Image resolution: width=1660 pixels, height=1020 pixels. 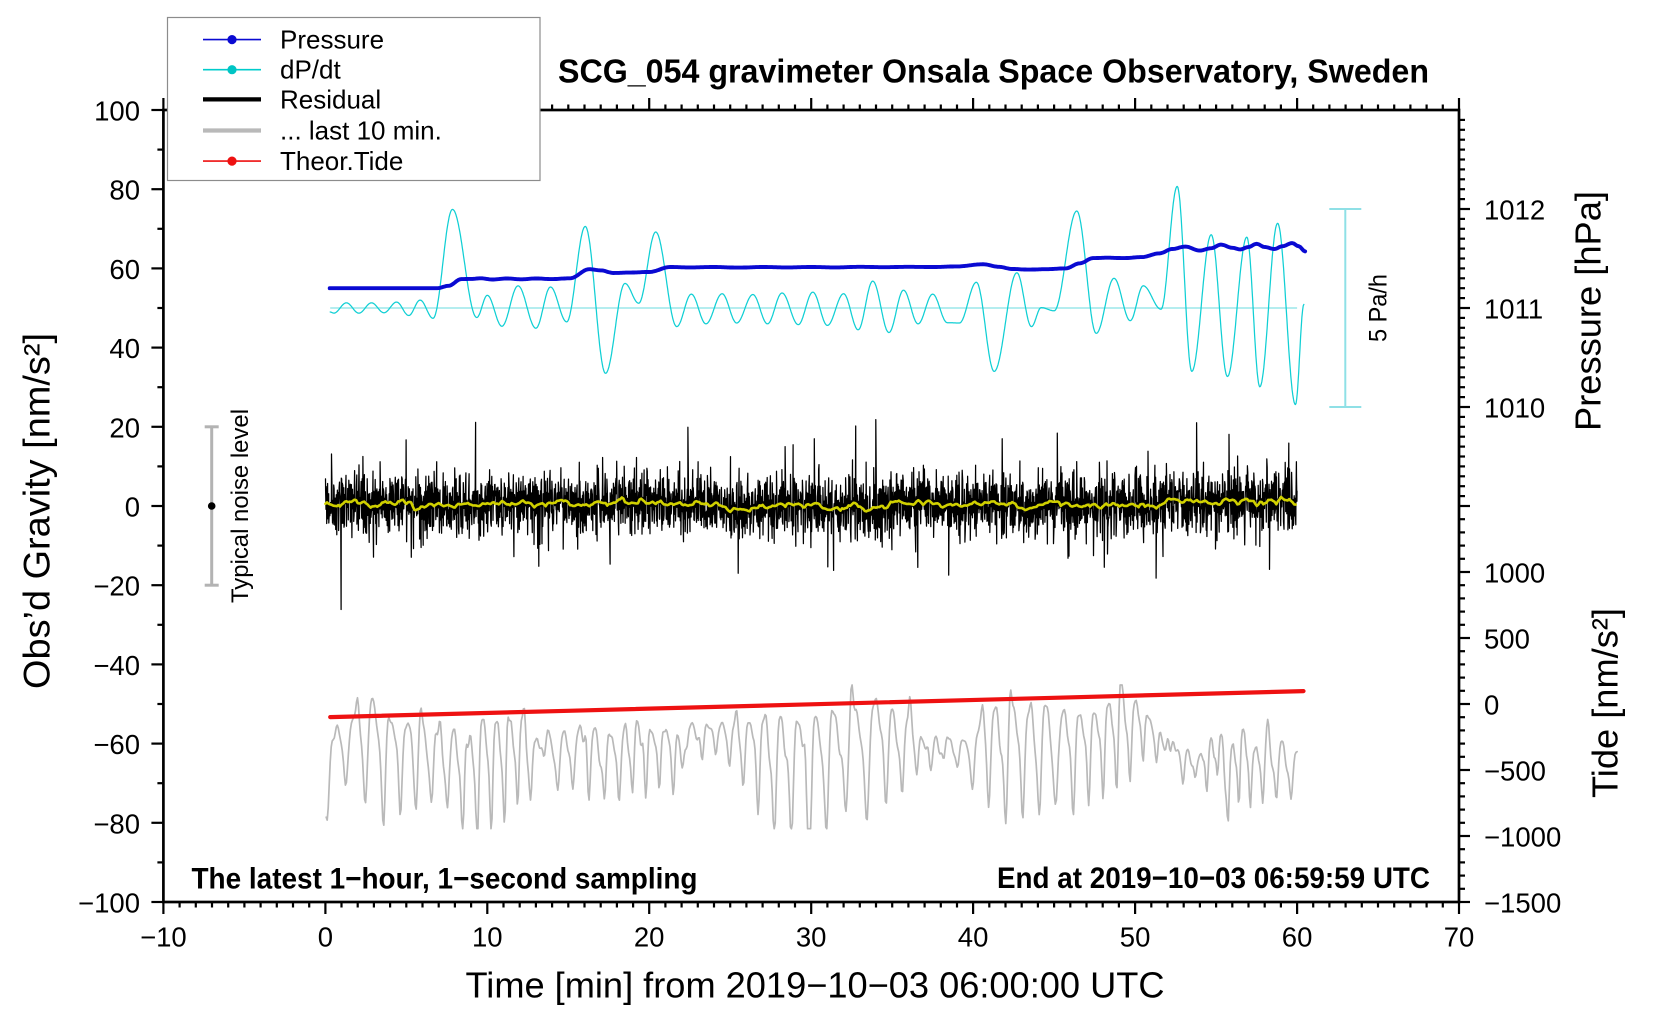 What do you see at coordinates (163, 937) in the screenshot?
I see `svg-text: −10` at bounding box center [163, 937].